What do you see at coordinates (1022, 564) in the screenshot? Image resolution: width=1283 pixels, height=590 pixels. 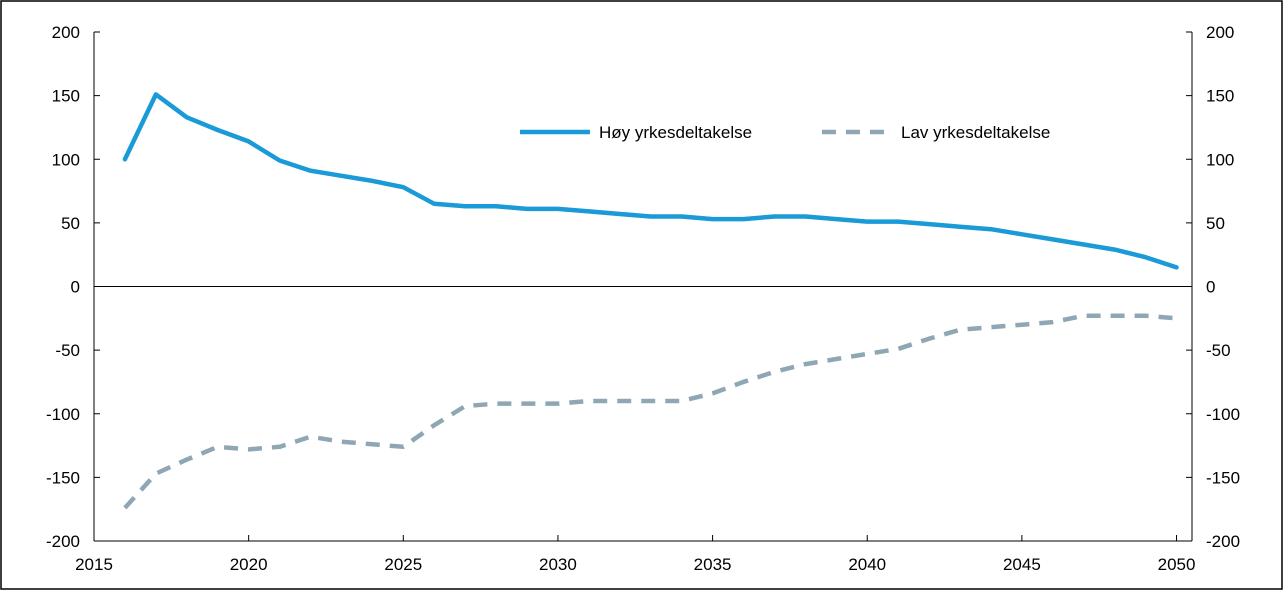 I see `x-tick-label: 2045` at bounding box center [1022, 564].